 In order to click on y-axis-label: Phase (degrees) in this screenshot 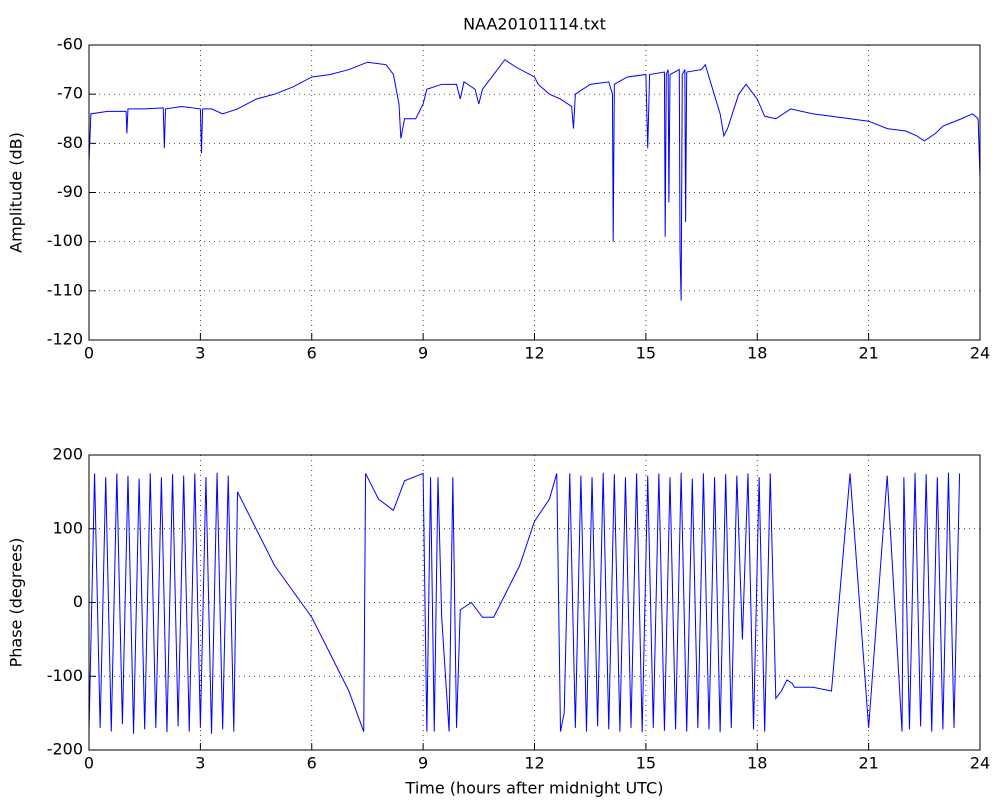, I will do `click(16, 603)`.